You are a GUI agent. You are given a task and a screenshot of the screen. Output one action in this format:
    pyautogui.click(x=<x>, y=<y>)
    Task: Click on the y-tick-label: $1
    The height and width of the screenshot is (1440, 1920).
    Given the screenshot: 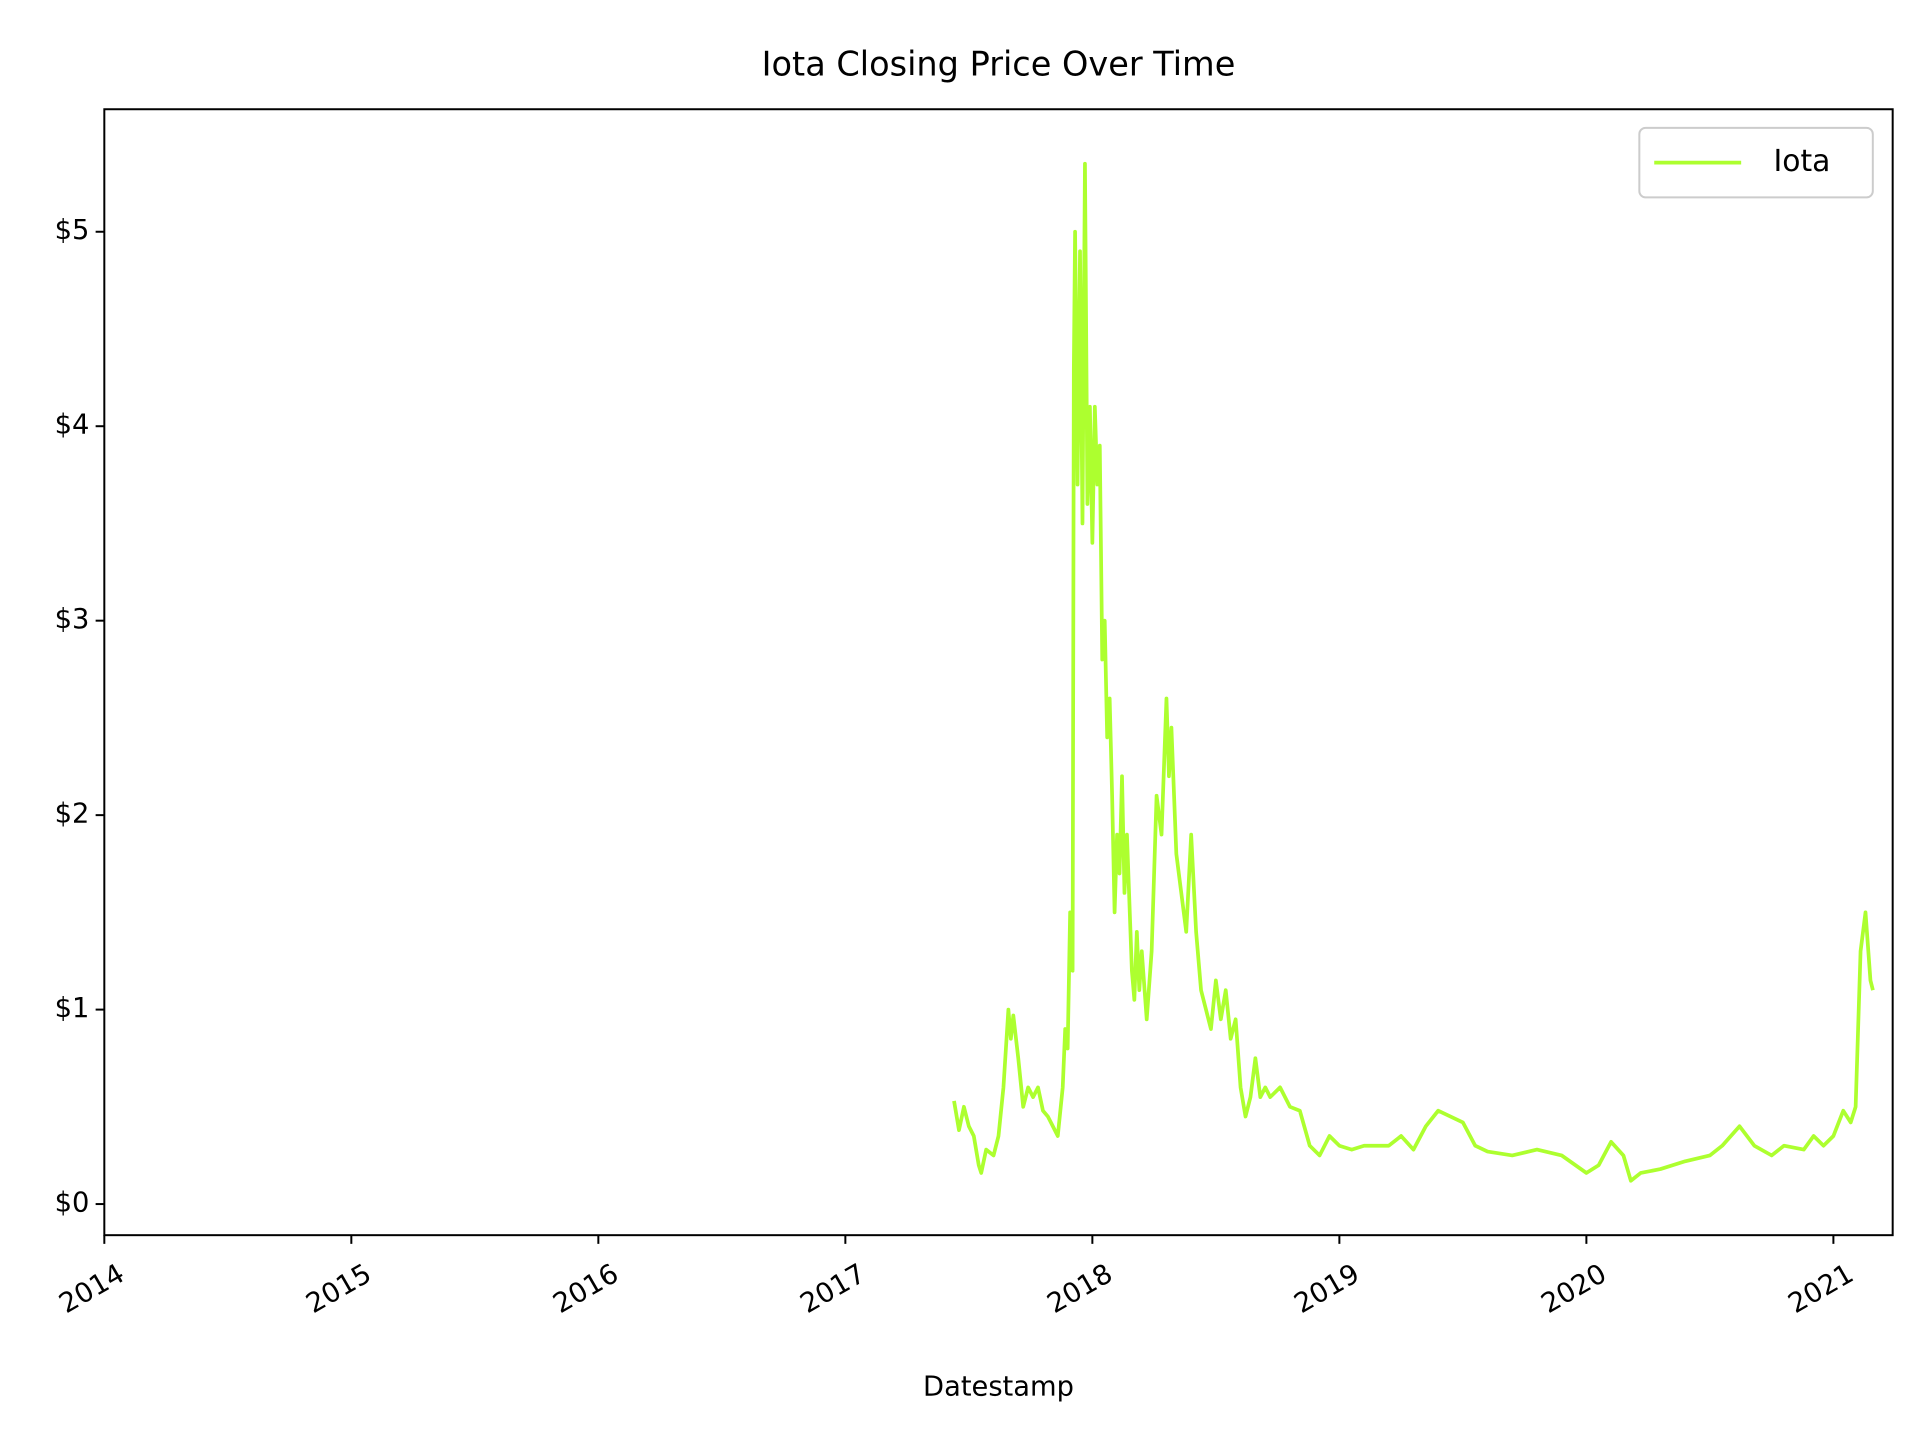 What is the action you would take?
    pyautogui.click(x=72, y=1008)
    